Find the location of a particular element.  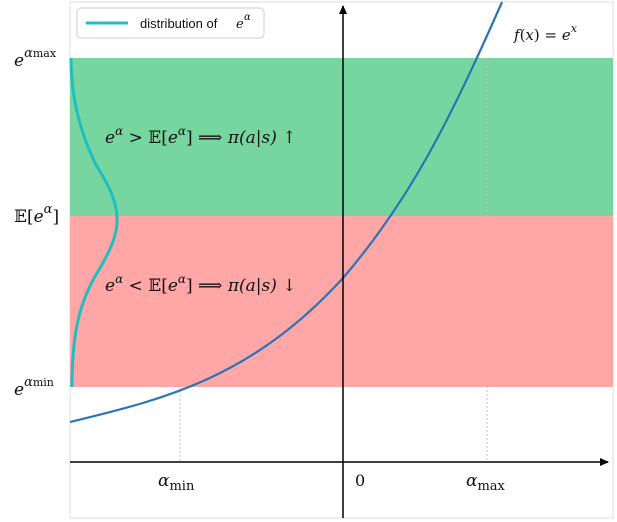

y-label-e-alpha-max: eαmax is located at coordinates (35, 58).